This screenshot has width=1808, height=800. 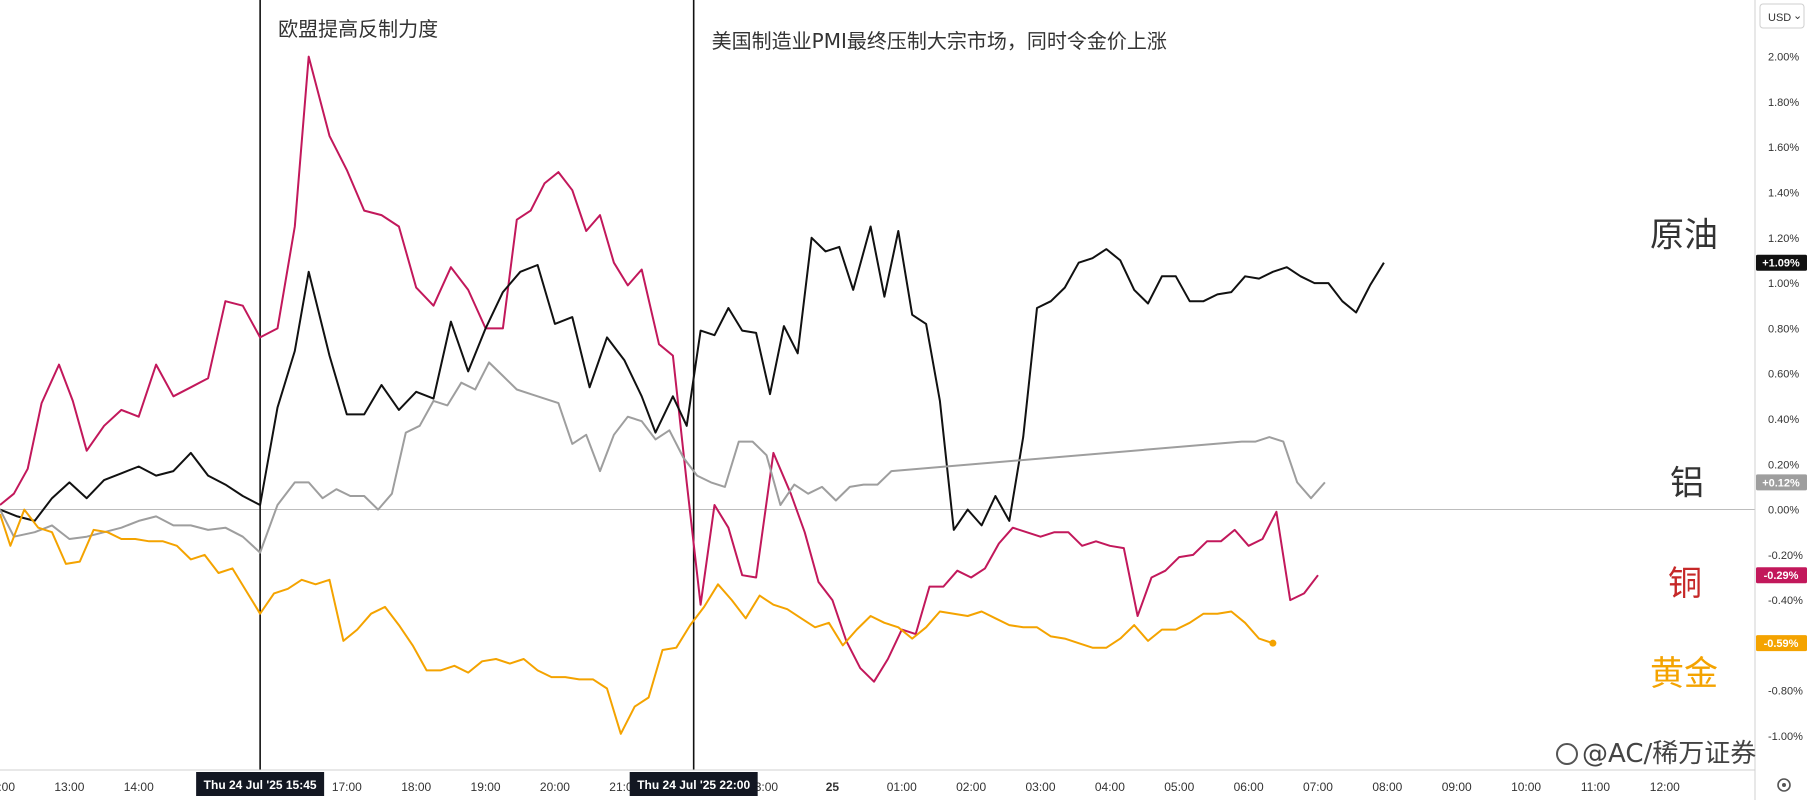 I want to click on x-tick-label: 03:00, so click(x=1040, y=787).